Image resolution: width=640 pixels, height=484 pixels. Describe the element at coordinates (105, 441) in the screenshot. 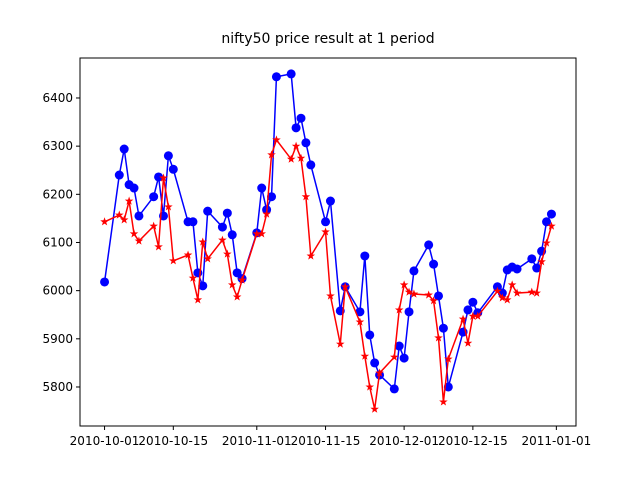

I see `x-tick-label: 2010-10-01` at that location.